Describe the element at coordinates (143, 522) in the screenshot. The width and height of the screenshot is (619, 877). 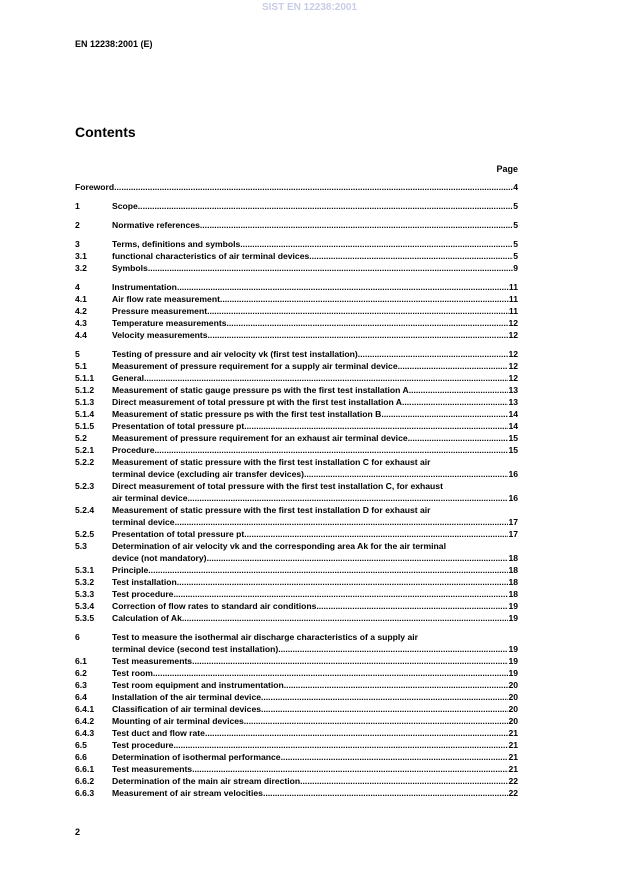
I see `section-title: terminal device` at that location.